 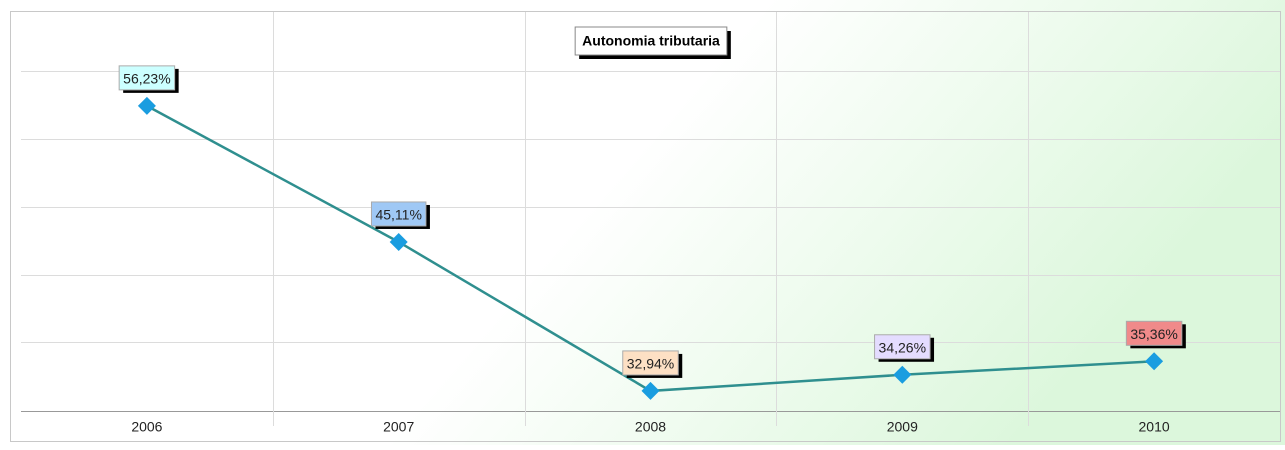 I want to click on data-label: 56,23%, so click(x=146, y=79).